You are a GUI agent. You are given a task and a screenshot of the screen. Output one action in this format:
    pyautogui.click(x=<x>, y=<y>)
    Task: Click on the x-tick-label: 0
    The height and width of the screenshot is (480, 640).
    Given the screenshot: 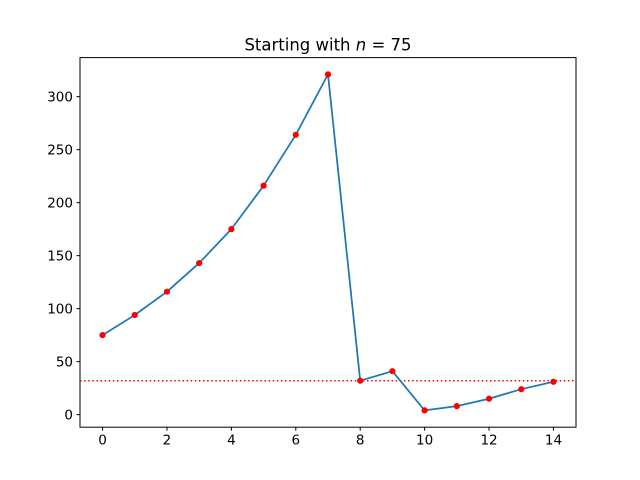 What is the action you would take?
    pyautogui.click(x=102, y=441)
    